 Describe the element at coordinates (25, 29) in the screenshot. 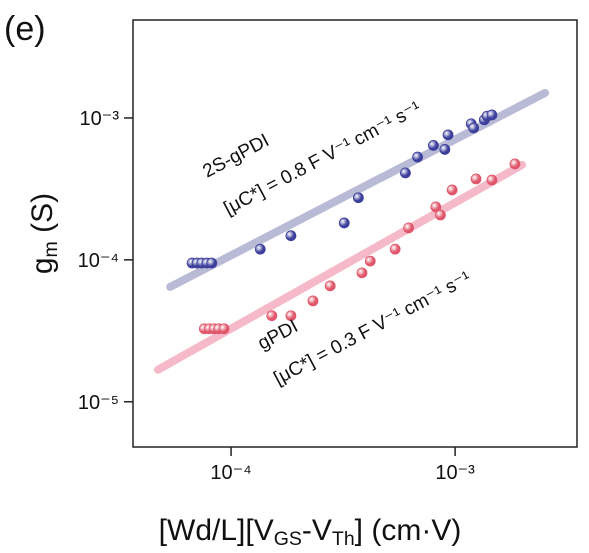

I see `panel-label: (e)` at that location.